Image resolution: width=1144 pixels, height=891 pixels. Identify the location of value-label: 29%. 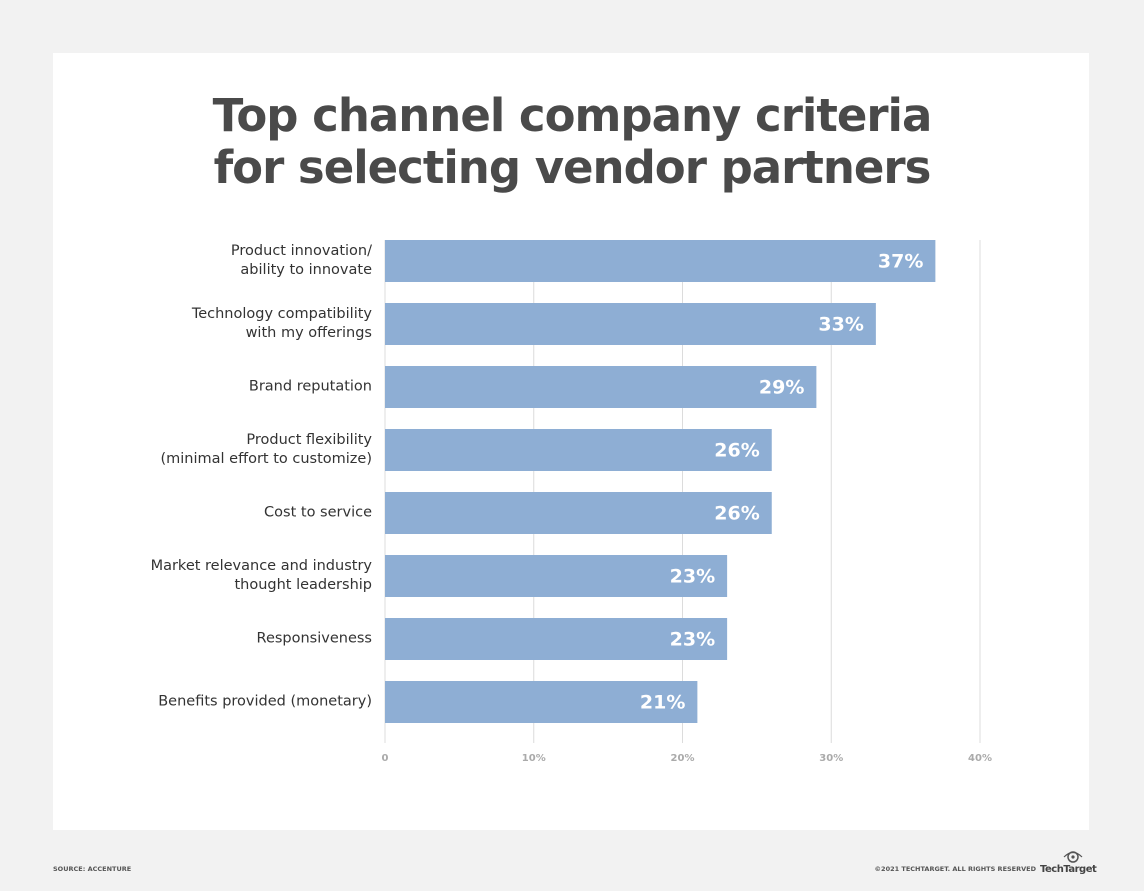
(781, 388).